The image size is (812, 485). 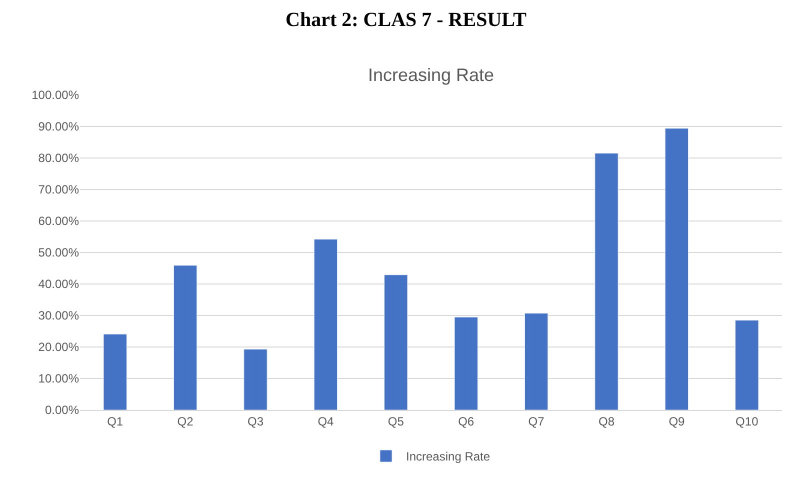 I want to click on chart-title: Chart 2: CLAS 7 - RESULT, so click(x=407, y=20).